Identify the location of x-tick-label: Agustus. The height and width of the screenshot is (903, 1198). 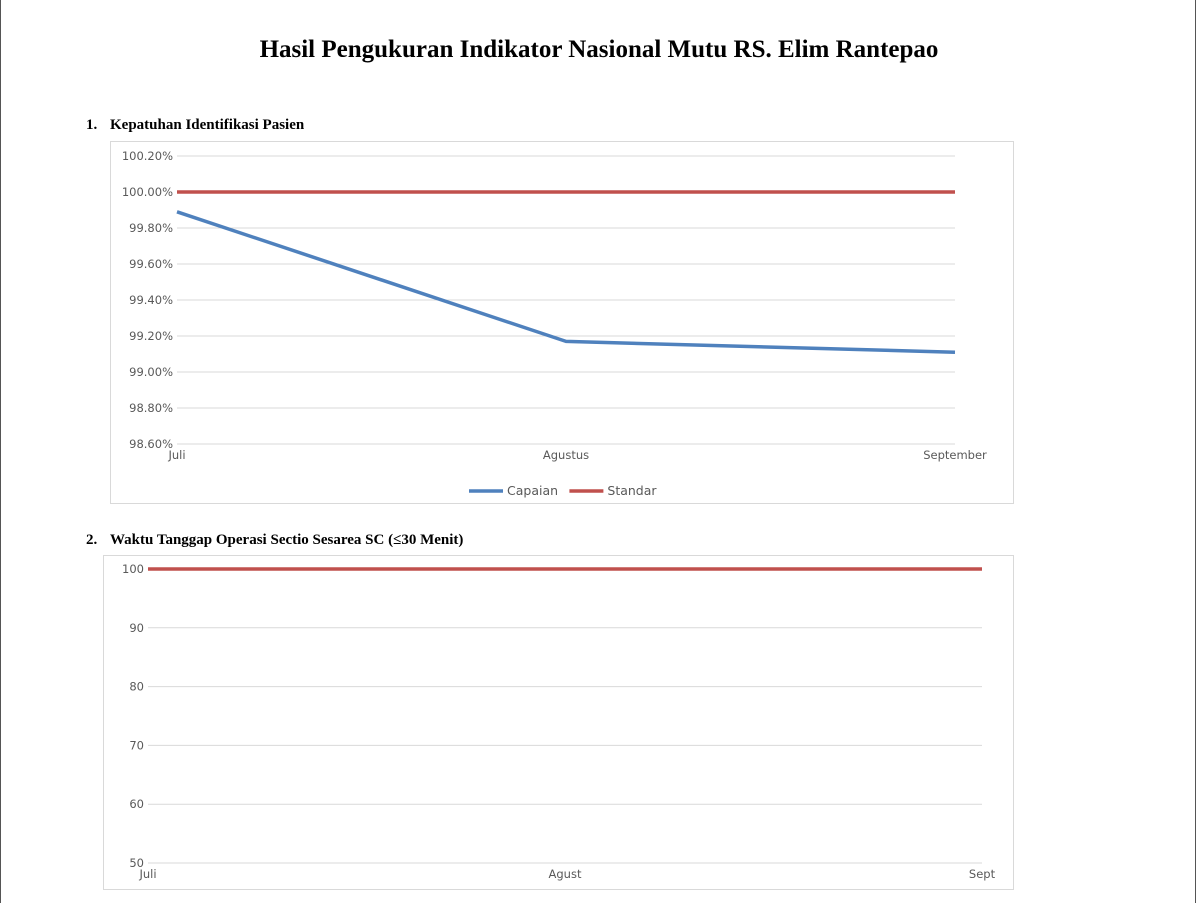
(566, 455).